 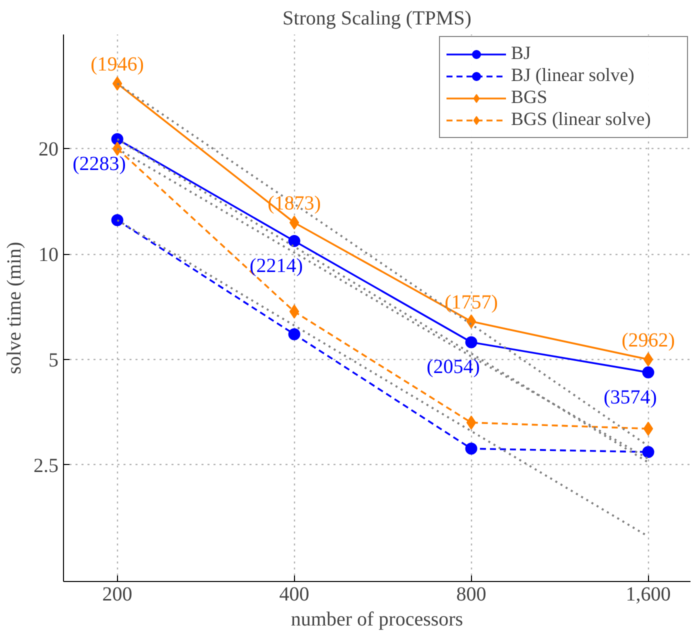 What do you see at coordinates (573, 76) in the screenshot?
I see `legend-label: BJ (linear solve)` at bounding box center [573, 76].